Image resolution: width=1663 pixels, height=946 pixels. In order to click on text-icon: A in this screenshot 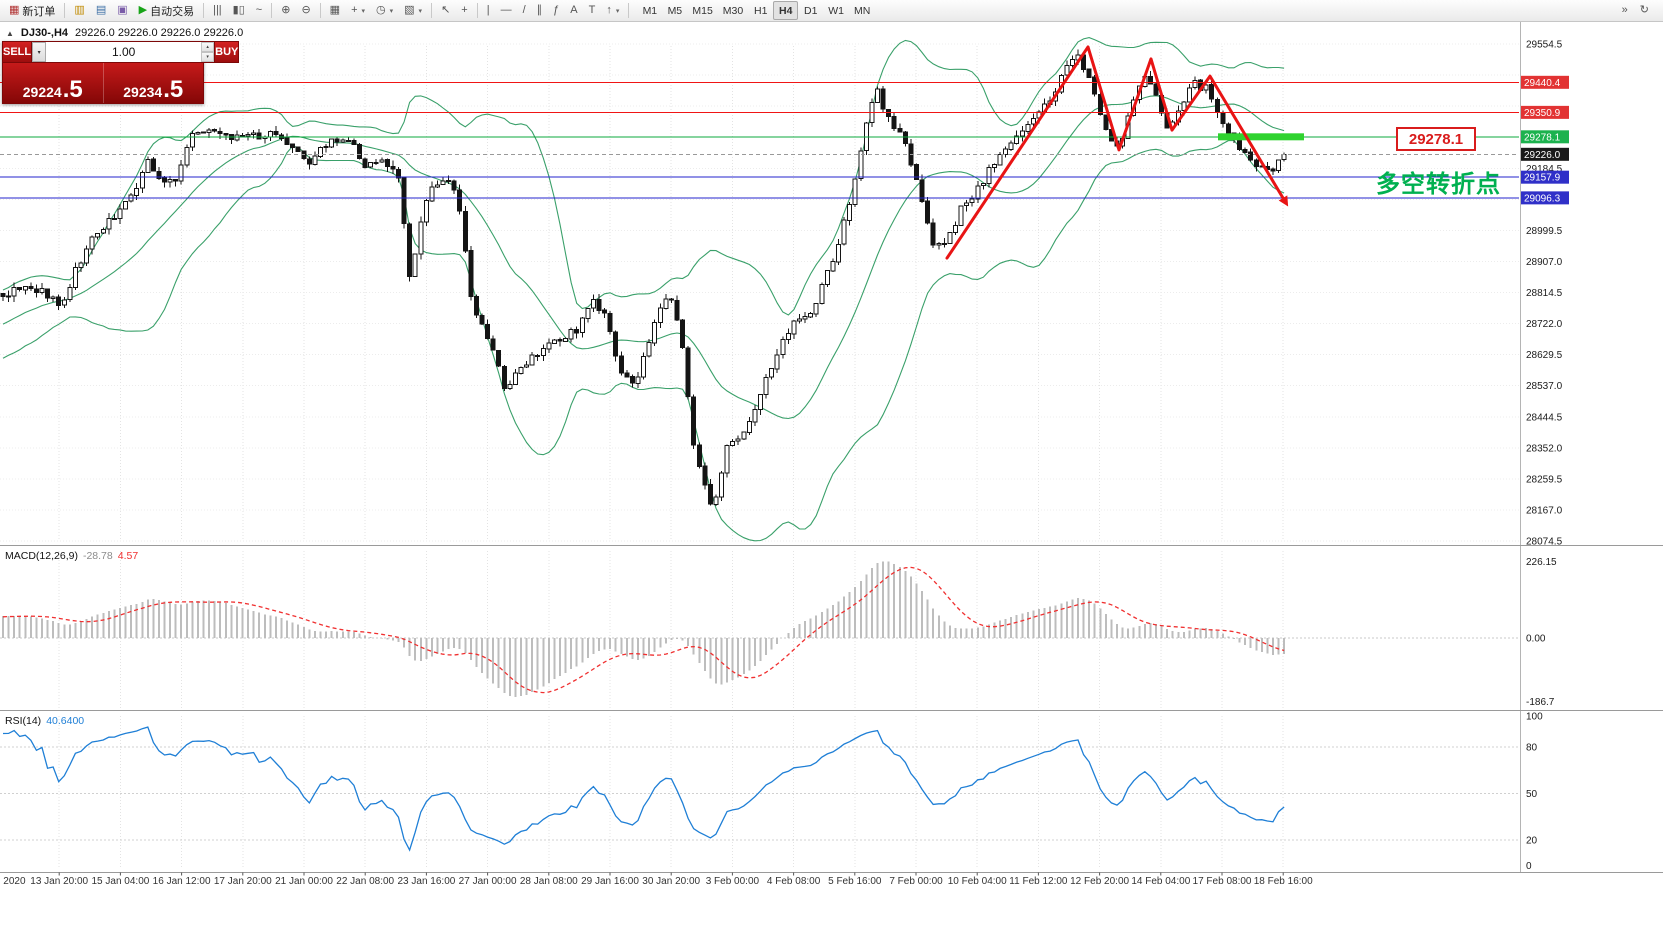, I will do `click(574, 10)`.